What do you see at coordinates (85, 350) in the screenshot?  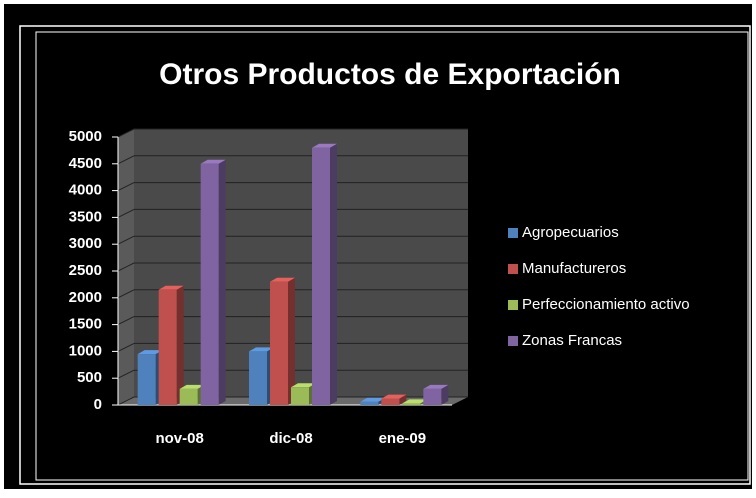 I see `y-tick-label: 1000` at bounding box center [85, 350].